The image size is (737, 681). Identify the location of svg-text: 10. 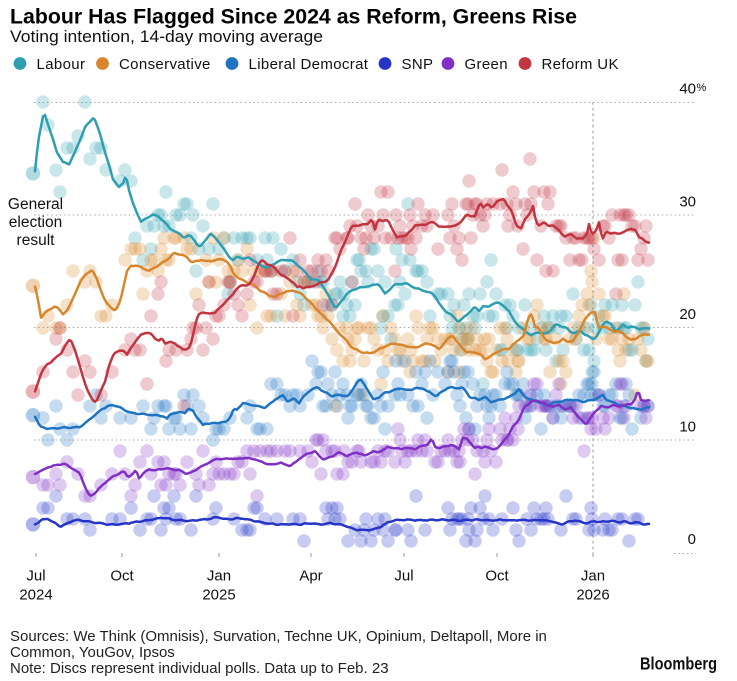
(687, 427).